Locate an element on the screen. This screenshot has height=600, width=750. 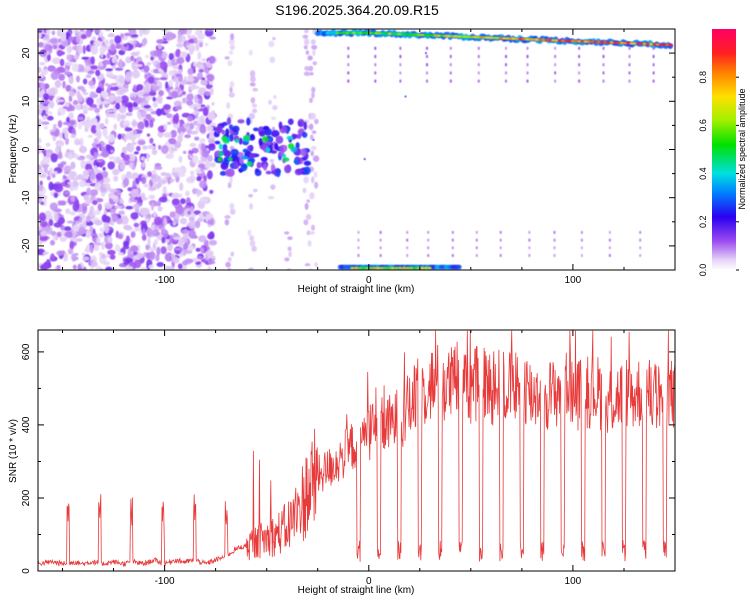
lower-band-core is located at coordinates (389, 268).